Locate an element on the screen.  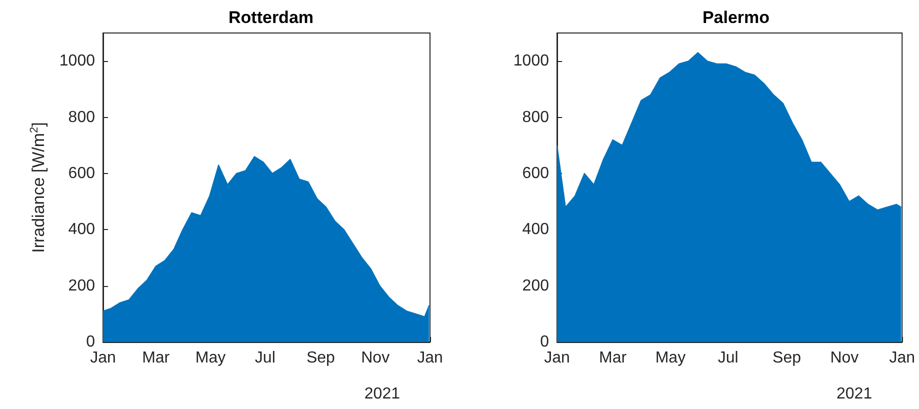
chart-title: Rotterdam is located at coordinates (271, 17).